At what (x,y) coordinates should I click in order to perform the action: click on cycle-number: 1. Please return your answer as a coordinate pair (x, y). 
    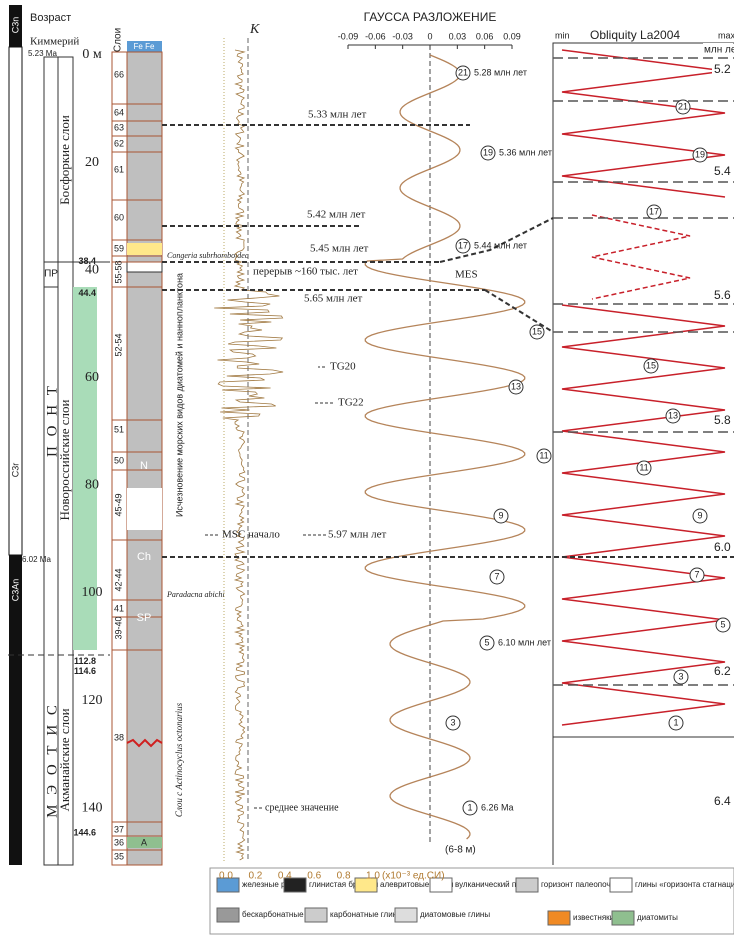
    Looking at the image, I should click on (469, 807).